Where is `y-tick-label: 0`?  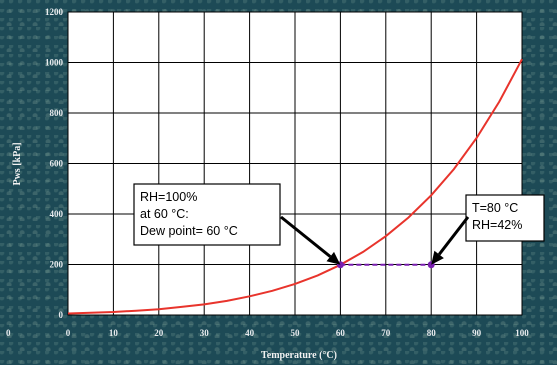
y-tick-label: 0 is located at coordinates (61, 315).